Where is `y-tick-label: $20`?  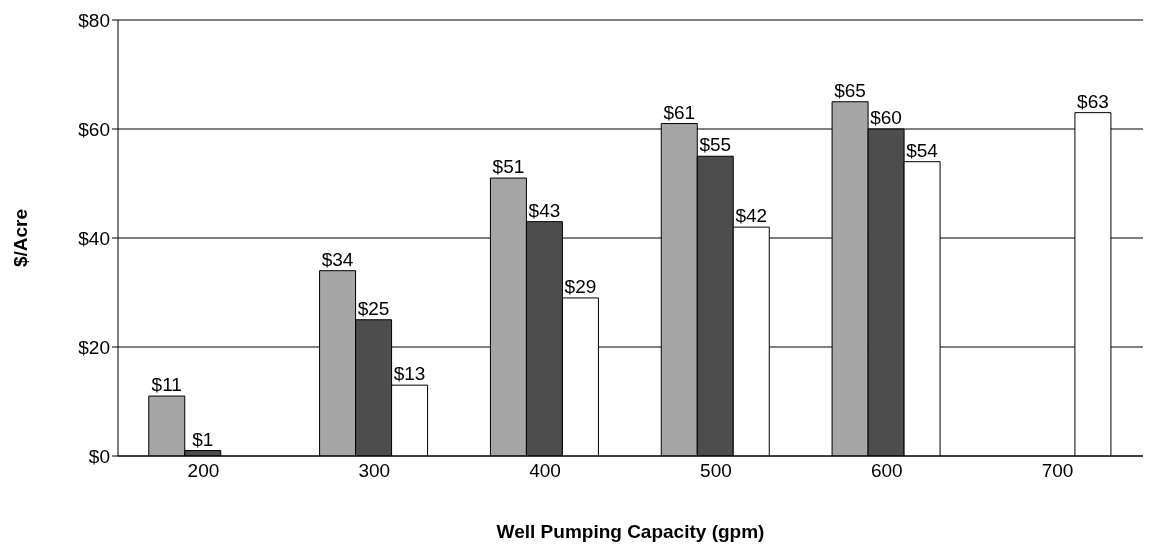
y-tick-label: $20 is located at coordinates (94, 347).